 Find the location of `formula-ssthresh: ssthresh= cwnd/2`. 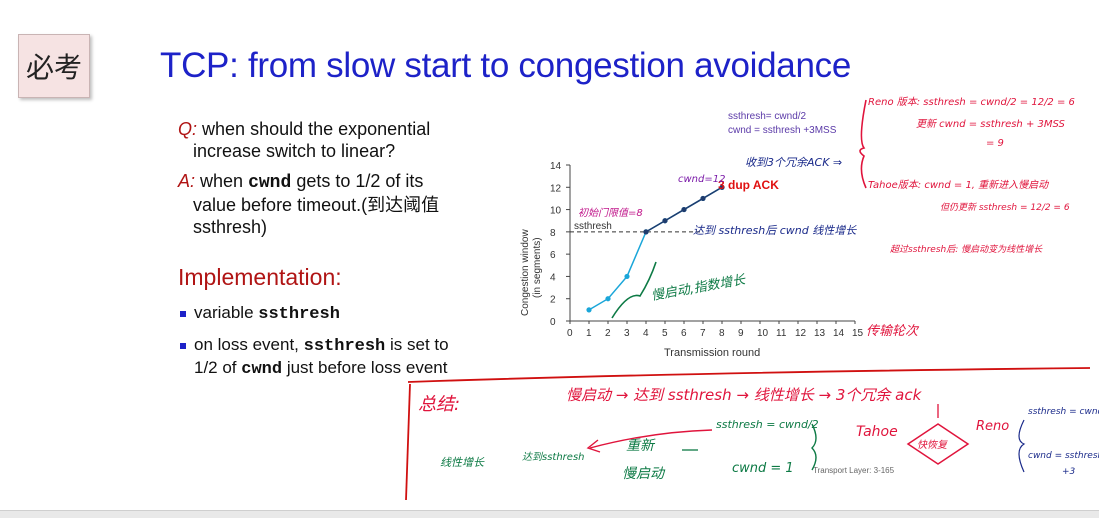

formula-ssthresh: ssthresh= cwnd/2 is located at coordinates (767, 116).